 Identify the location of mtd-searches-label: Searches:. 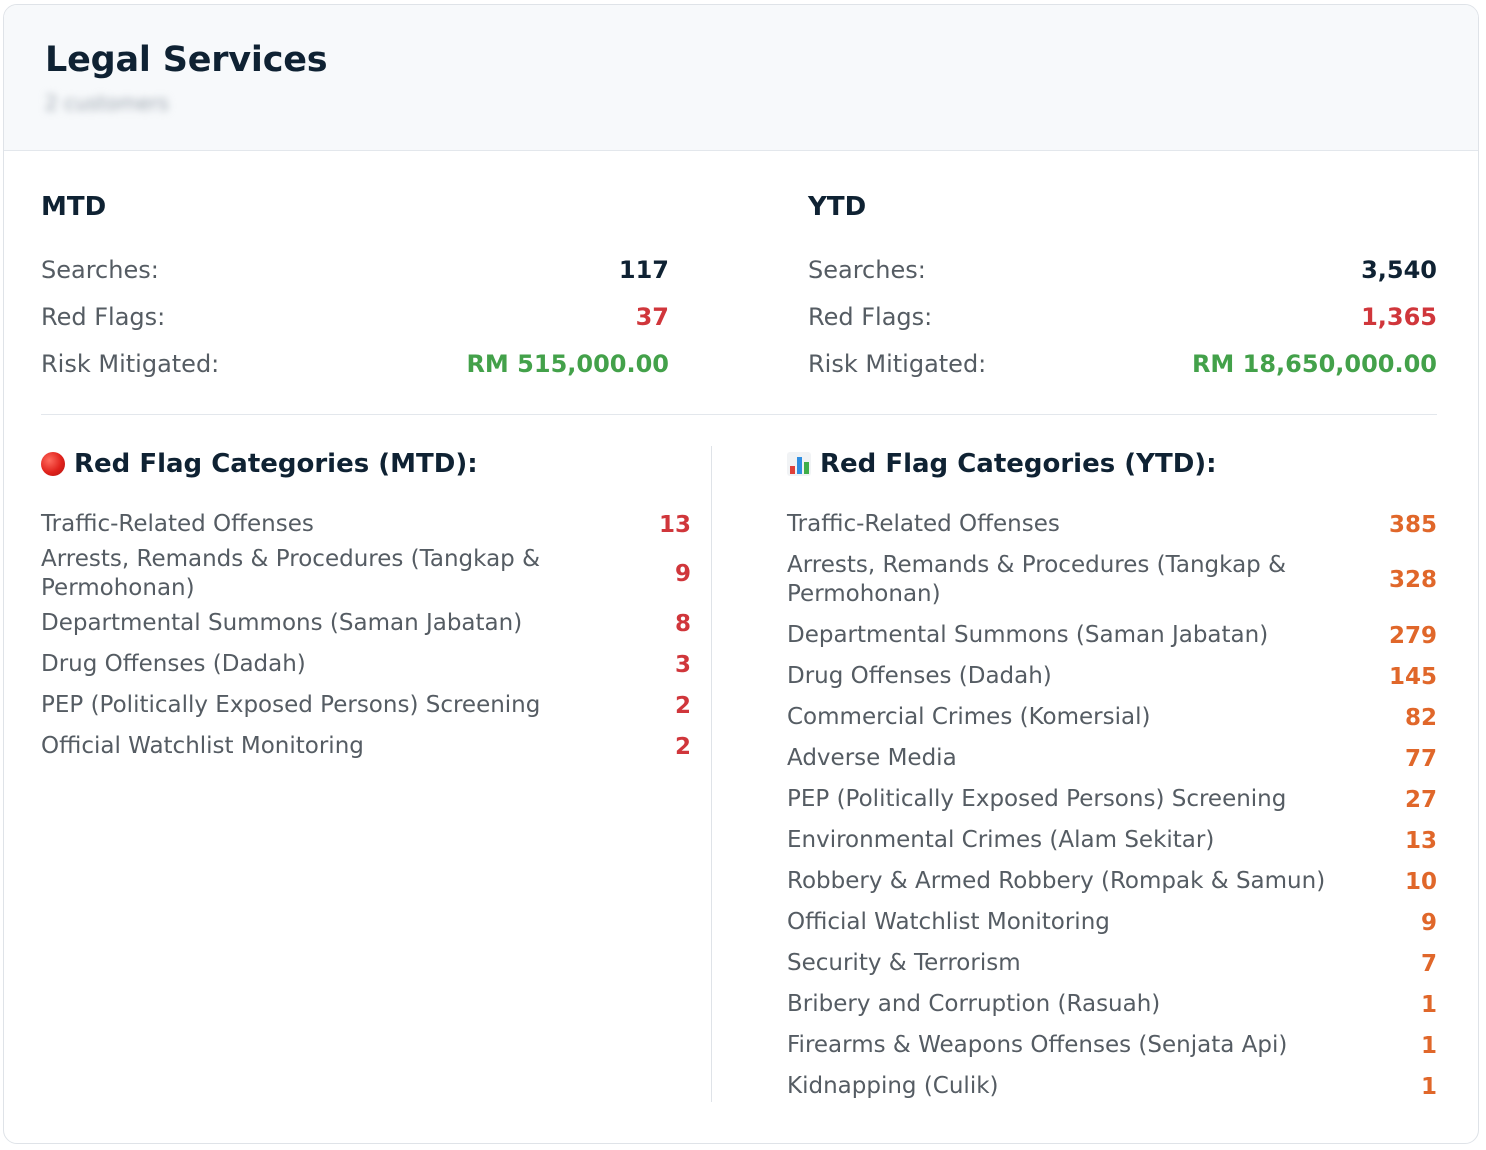
(100, 269).